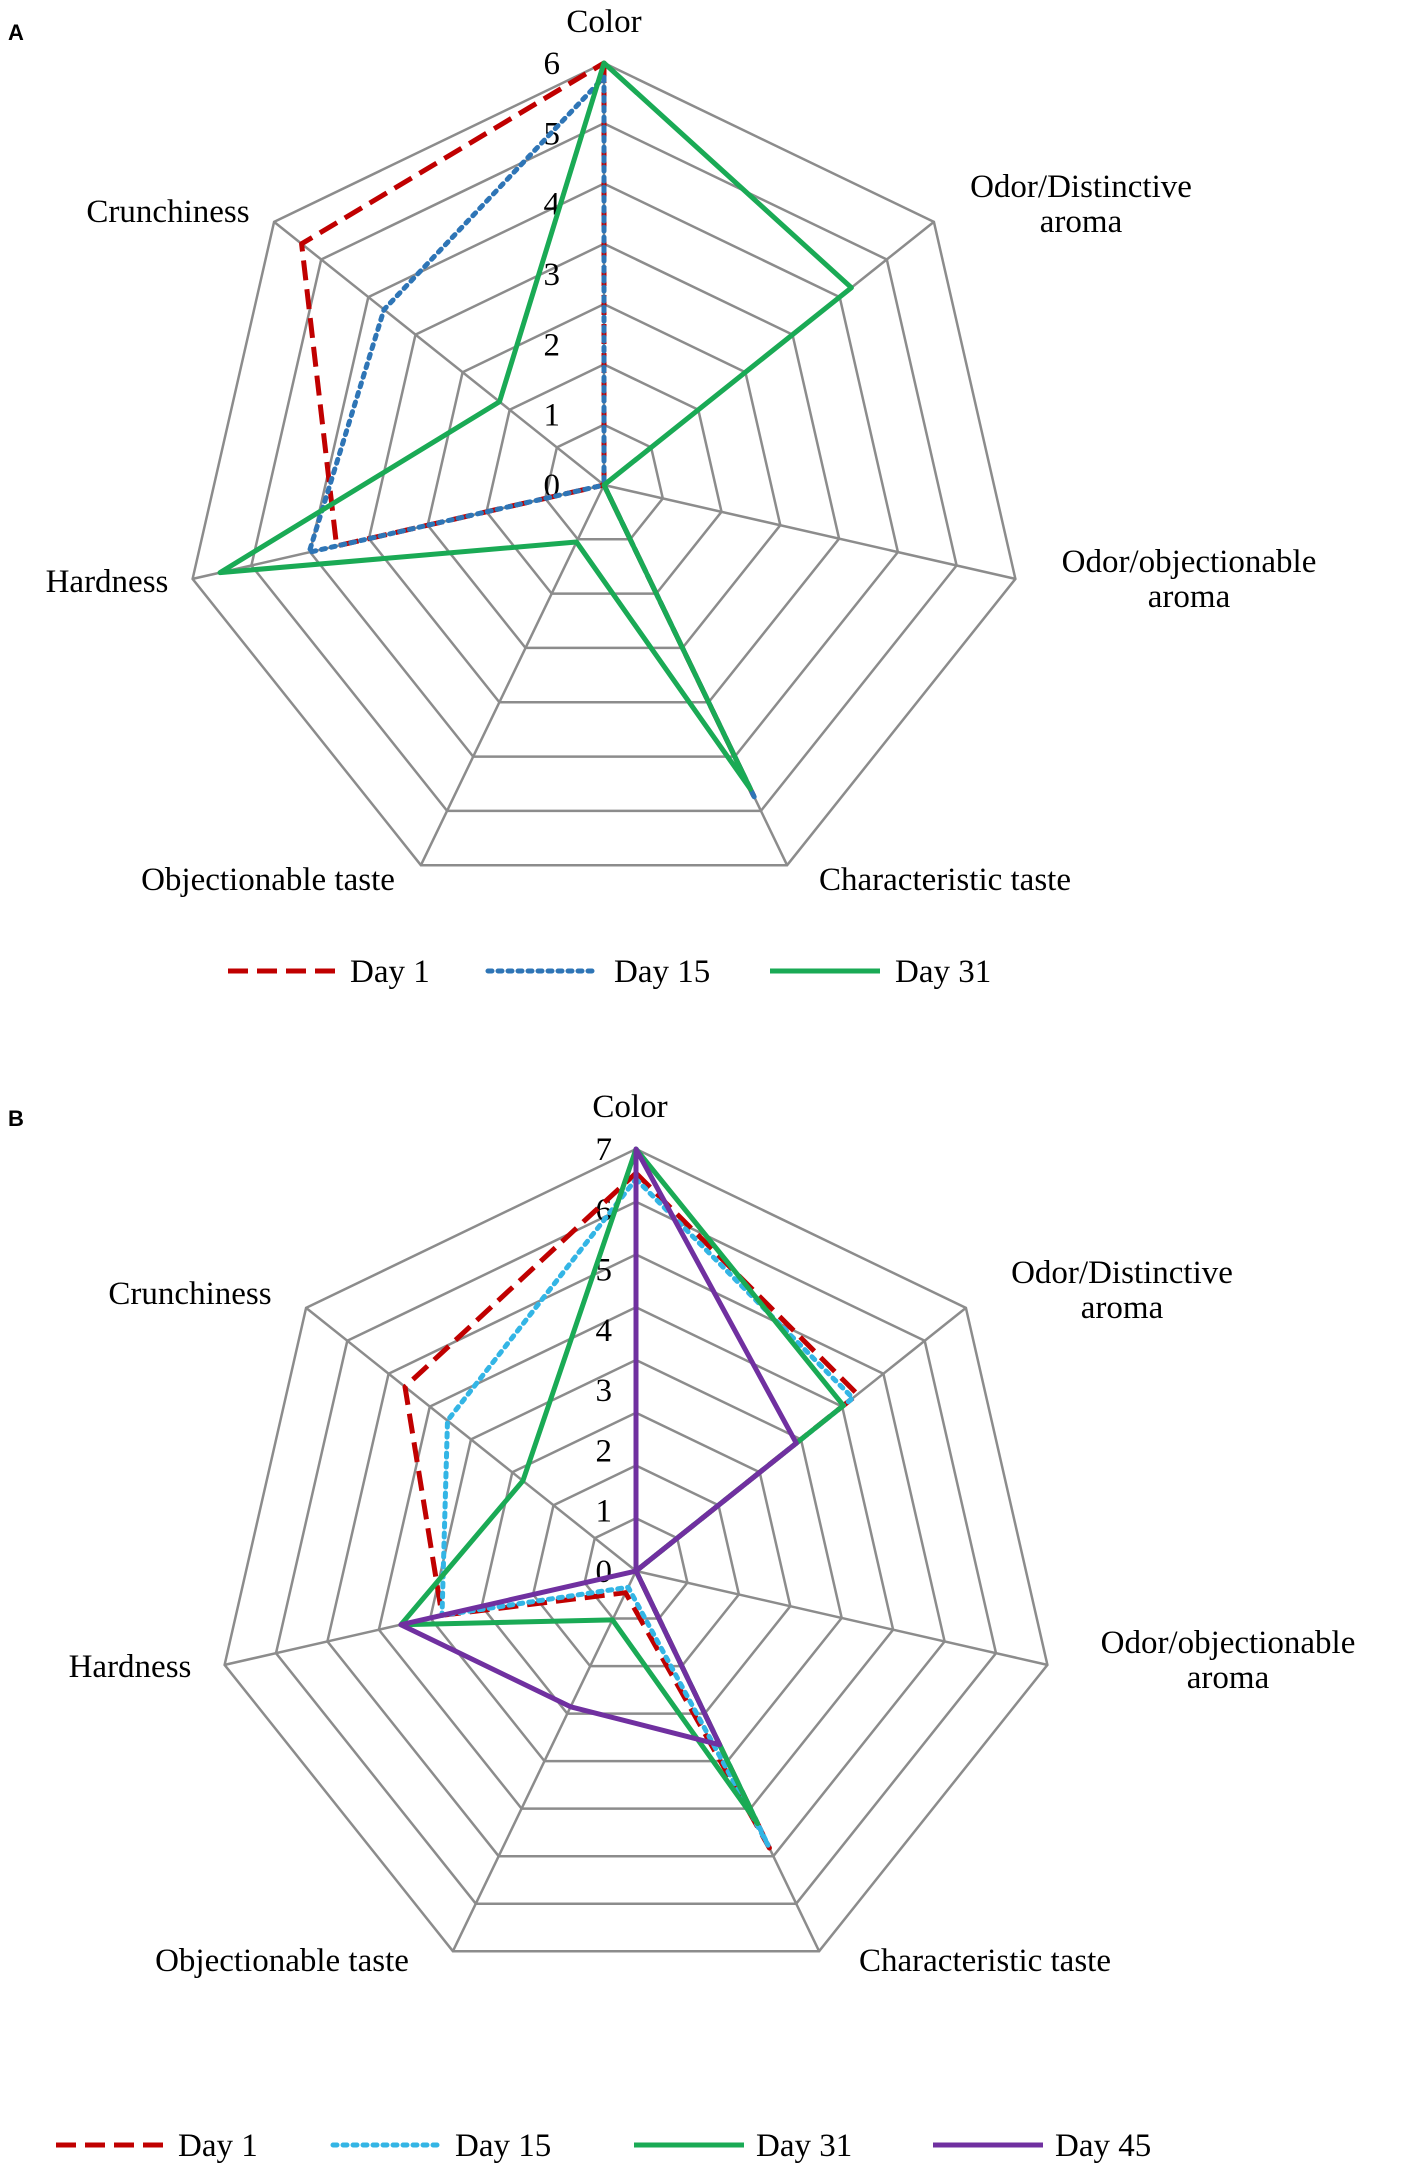 Image resolution: width=1408 pixels, height=2183 pixels. I want to click on tick-label: 4, so click(604, 1331).